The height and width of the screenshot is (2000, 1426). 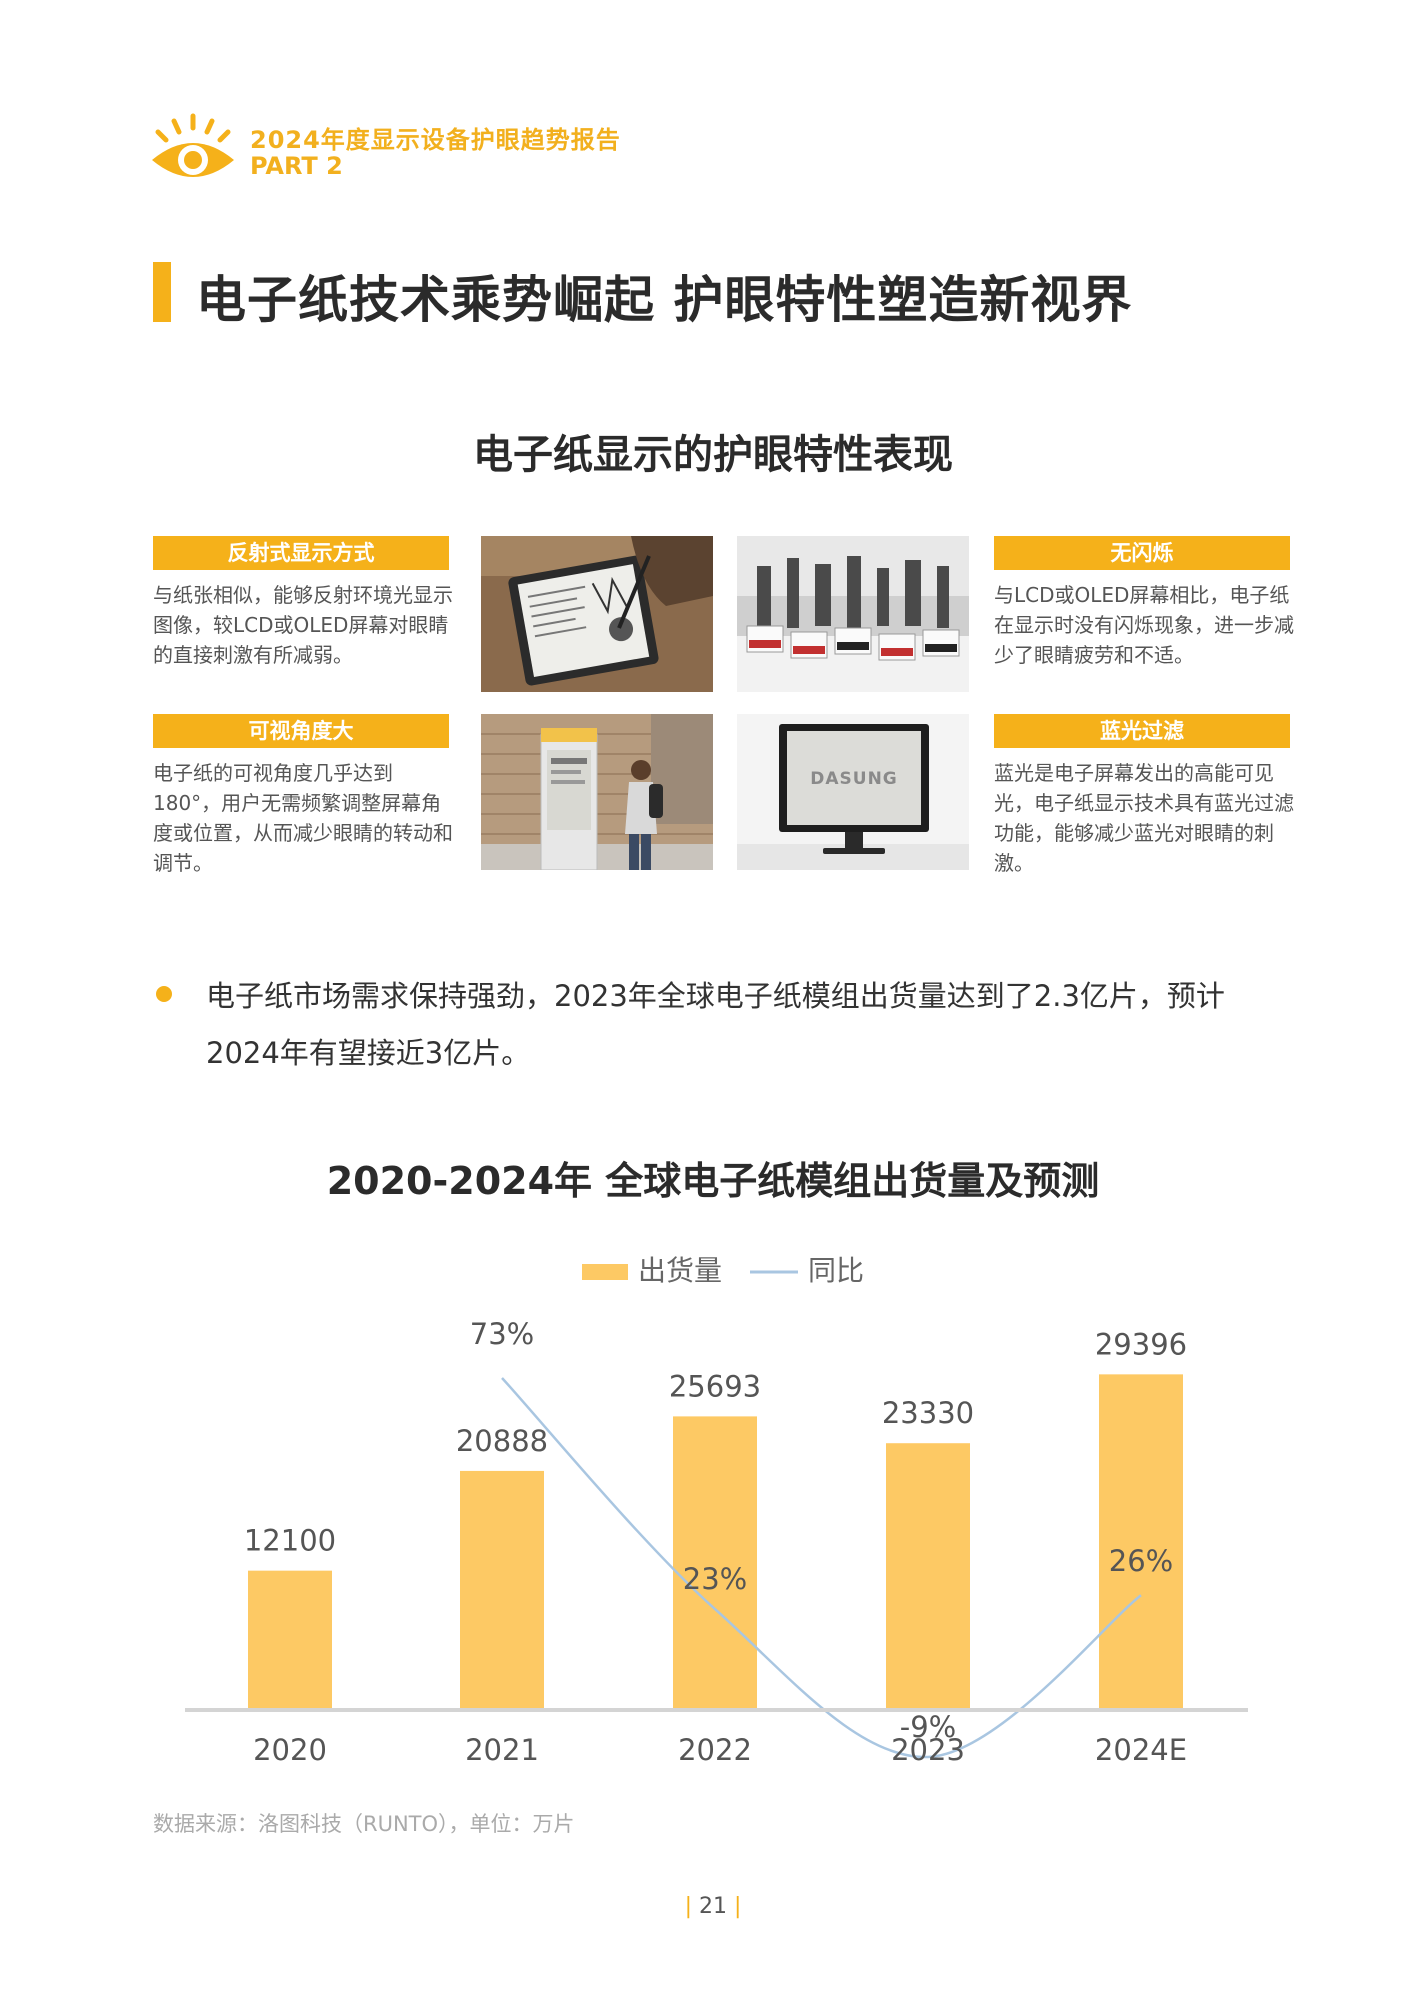 I want to click on report-title: 2024年度显示设备护眼趋势报告, so click(x=435, y=140).